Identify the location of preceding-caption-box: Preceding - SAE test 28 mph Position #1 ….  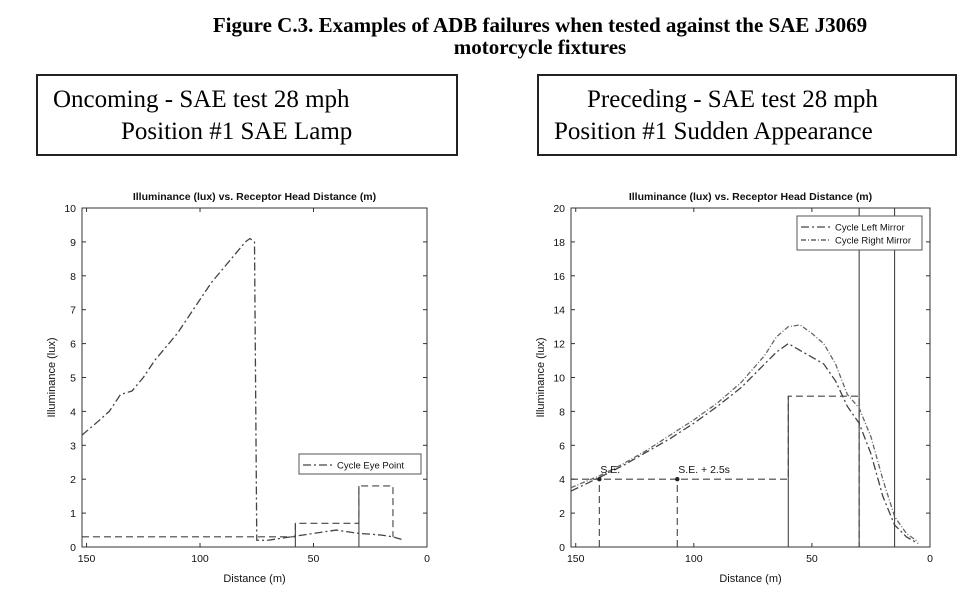
(747, 115).